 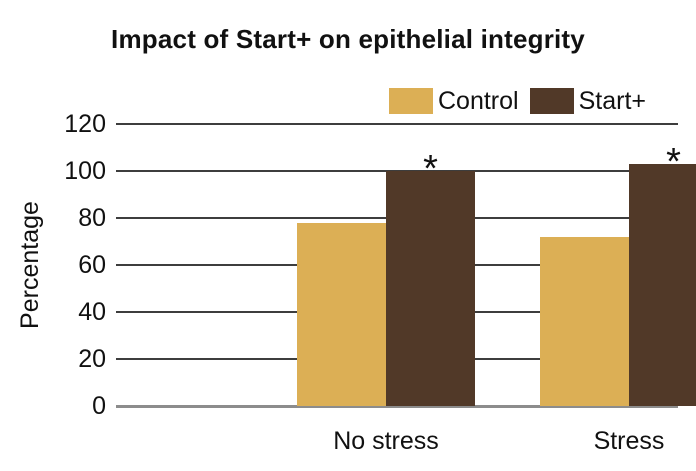 I want to click on bar-start-no-stress, so click(x=430, y=288).